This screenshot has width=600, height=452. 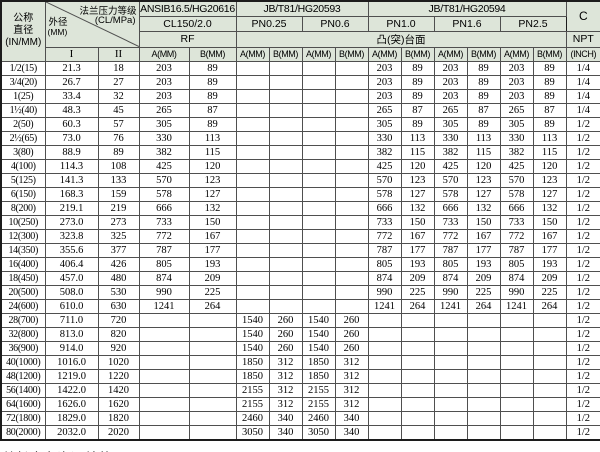 What do you see at coordinates (58, 22) in the screenshot?
I see `outer-diameter-label: 外径` at bounding box center [58, 22].